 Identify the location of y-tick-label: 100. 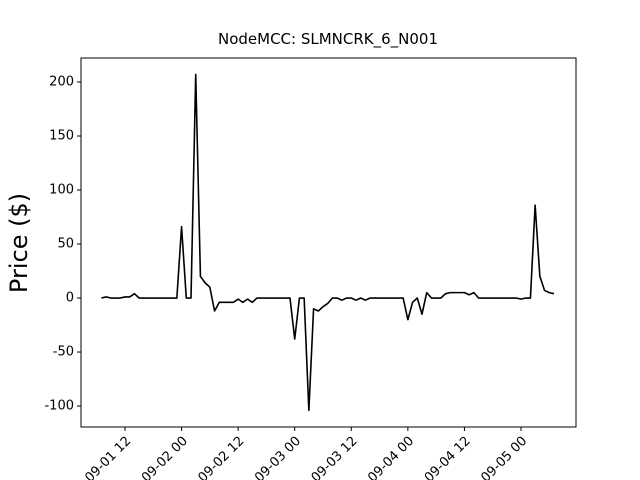
(61, 190).